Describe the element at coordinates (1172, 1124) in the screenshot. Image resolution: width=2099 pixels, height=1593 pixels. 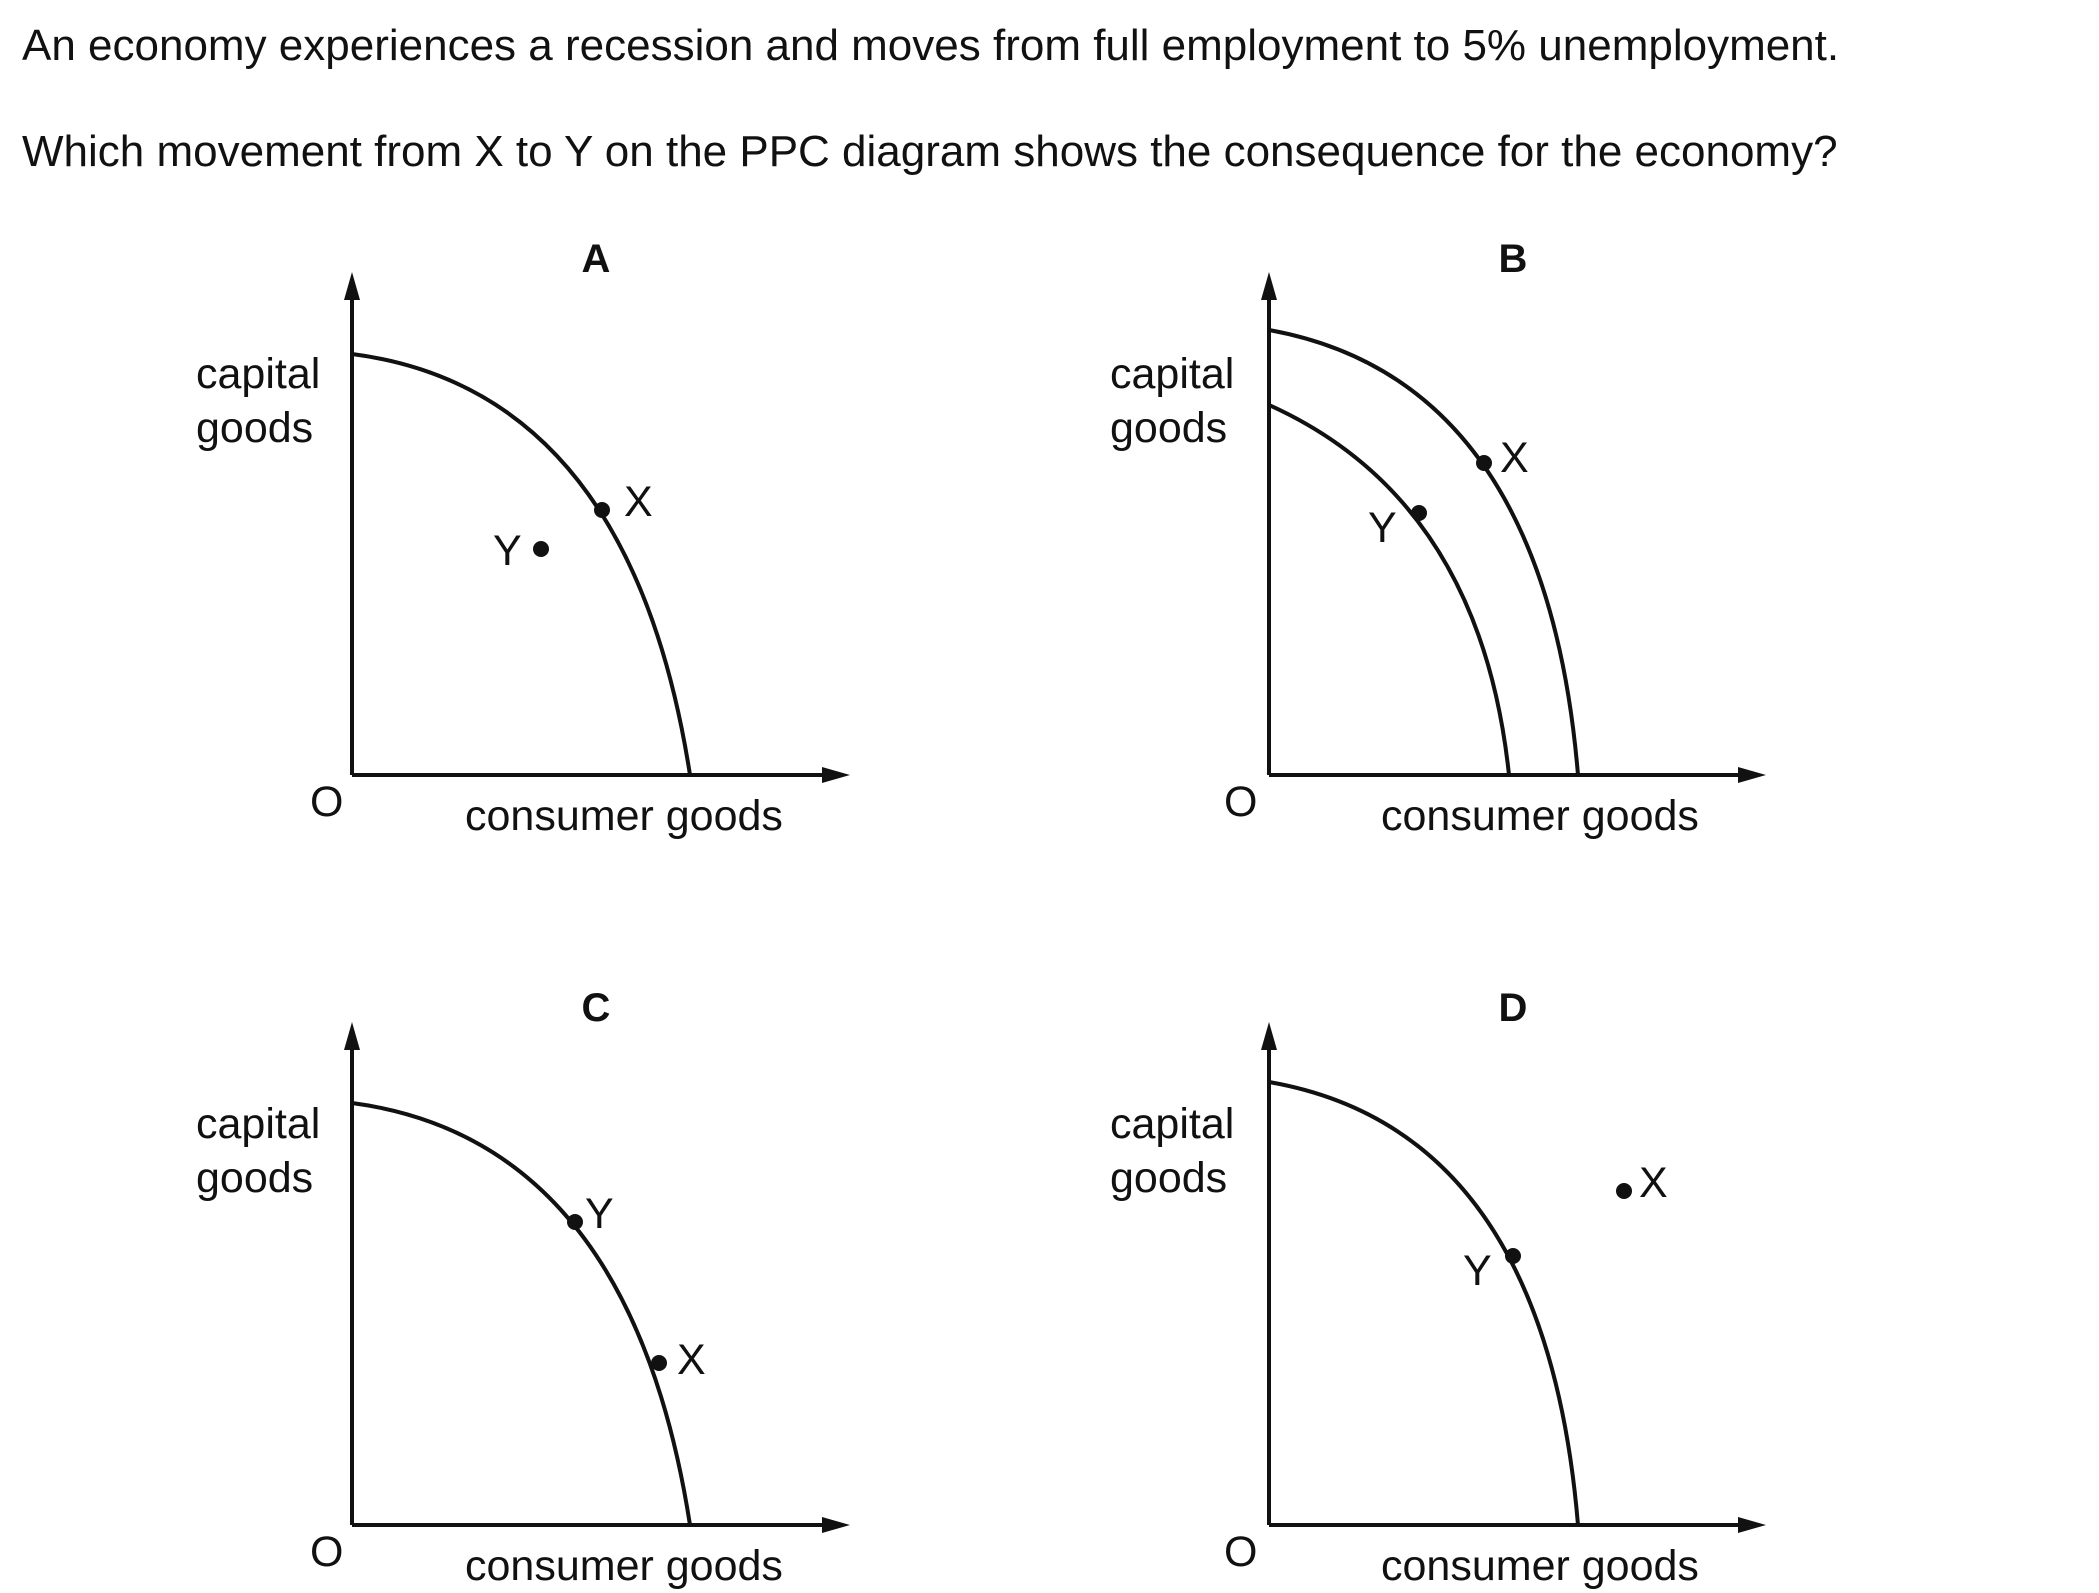
I see `y-axis-label-line1-d: capital` at that location.